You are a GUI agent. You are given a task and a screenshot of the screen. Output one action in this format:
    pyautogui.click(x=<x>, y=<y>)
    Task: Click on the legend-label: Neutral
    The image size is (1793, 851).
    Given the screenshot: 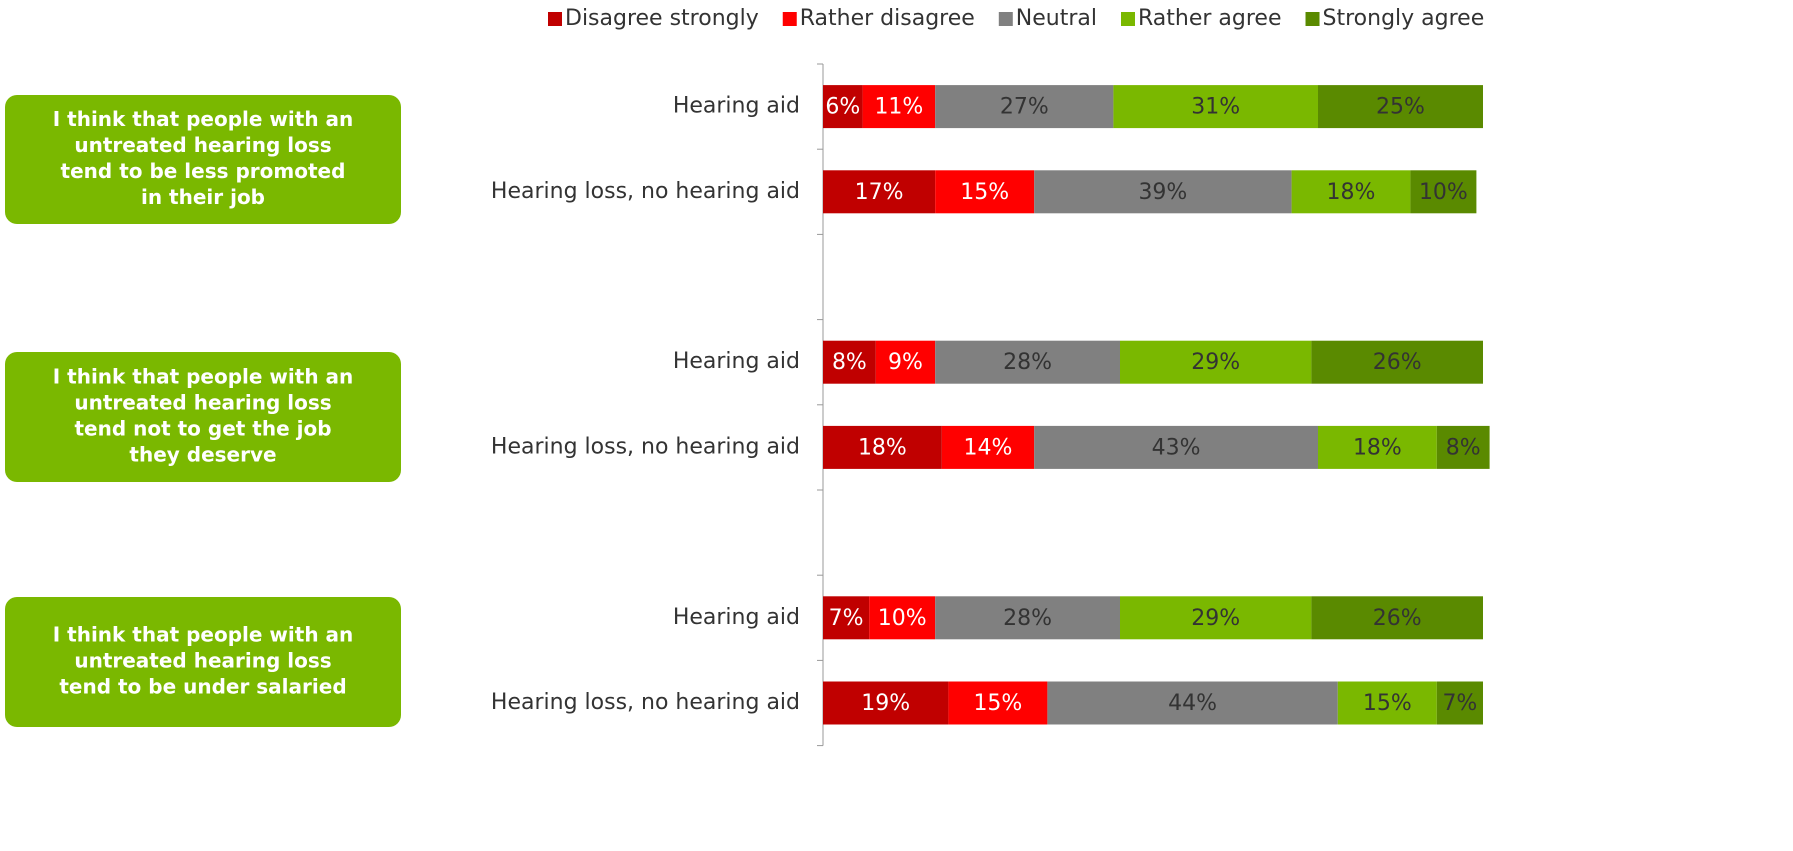 What is the action you would take?
    pyautogui.click(x=1056, y=18)
    